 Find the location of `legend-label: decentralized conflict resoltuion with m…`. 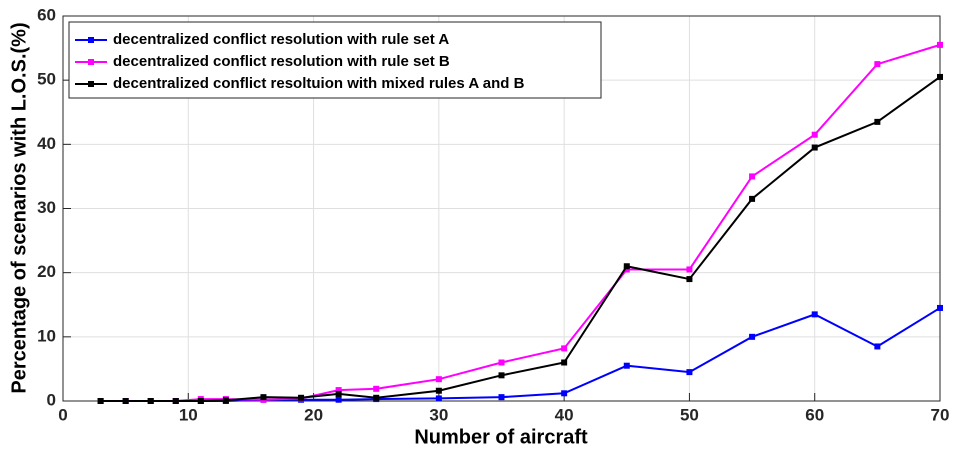

legend-label: decentralized conflict resoltuion with m… is located at coordinates (319, 83).